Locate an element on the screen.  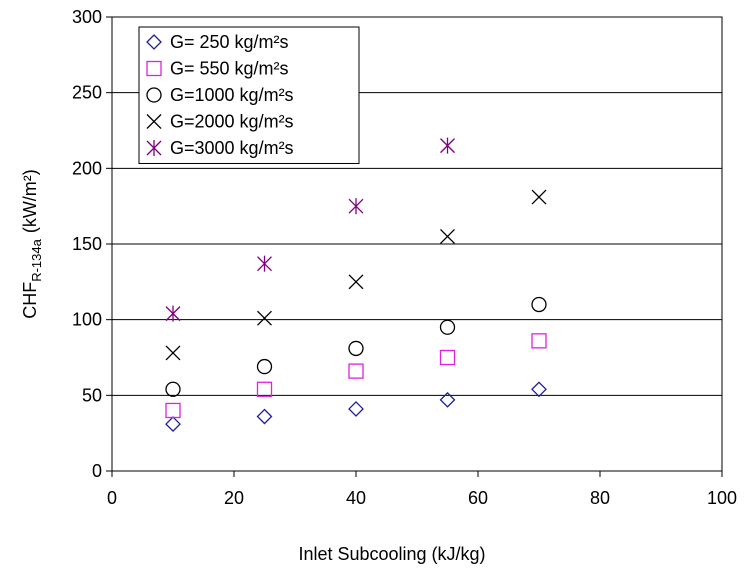
legend-box is located at coordinates (249, 95).